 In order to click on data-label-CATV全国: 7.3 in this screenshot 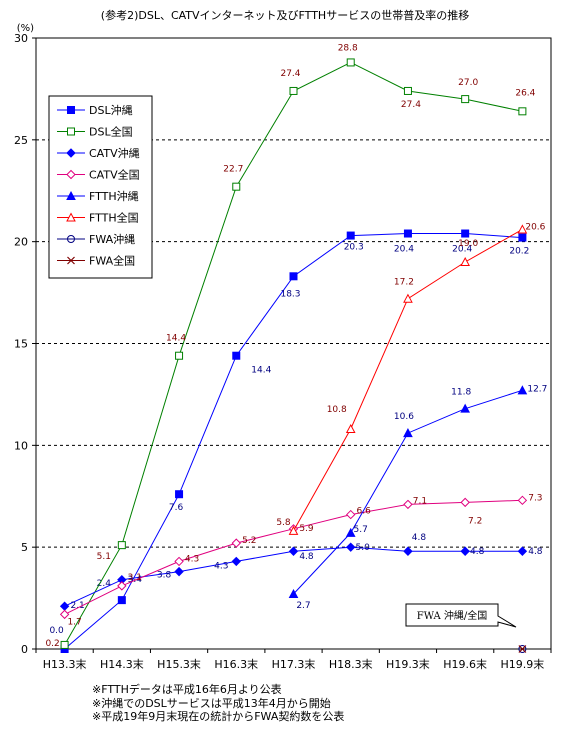, I will do `click(535, 498)`.